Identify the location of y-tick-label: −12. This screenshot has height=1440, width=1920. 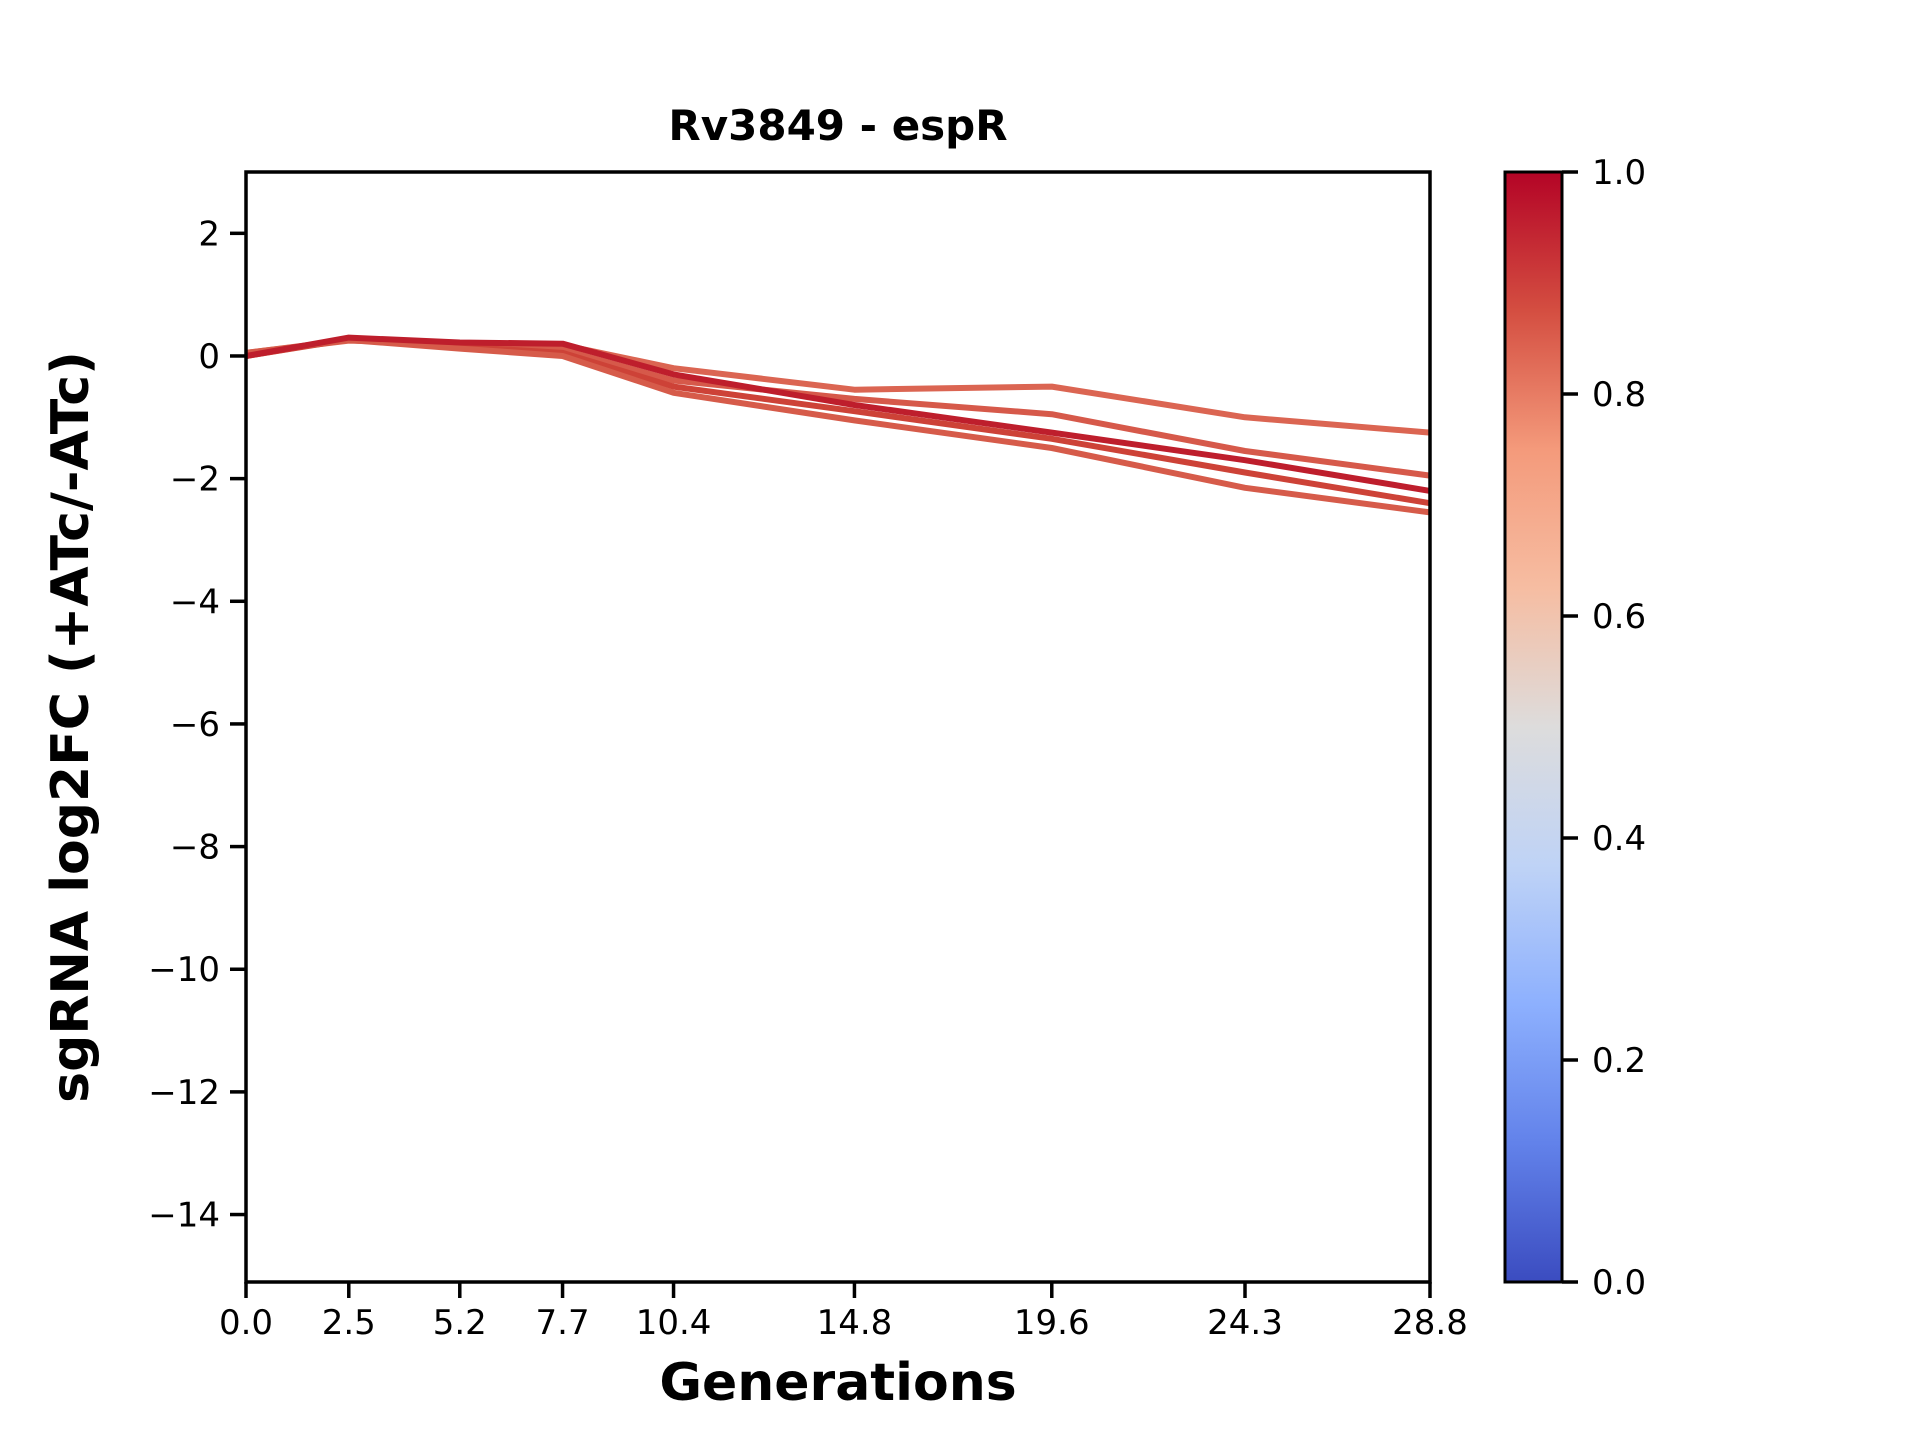
(184, 1093).